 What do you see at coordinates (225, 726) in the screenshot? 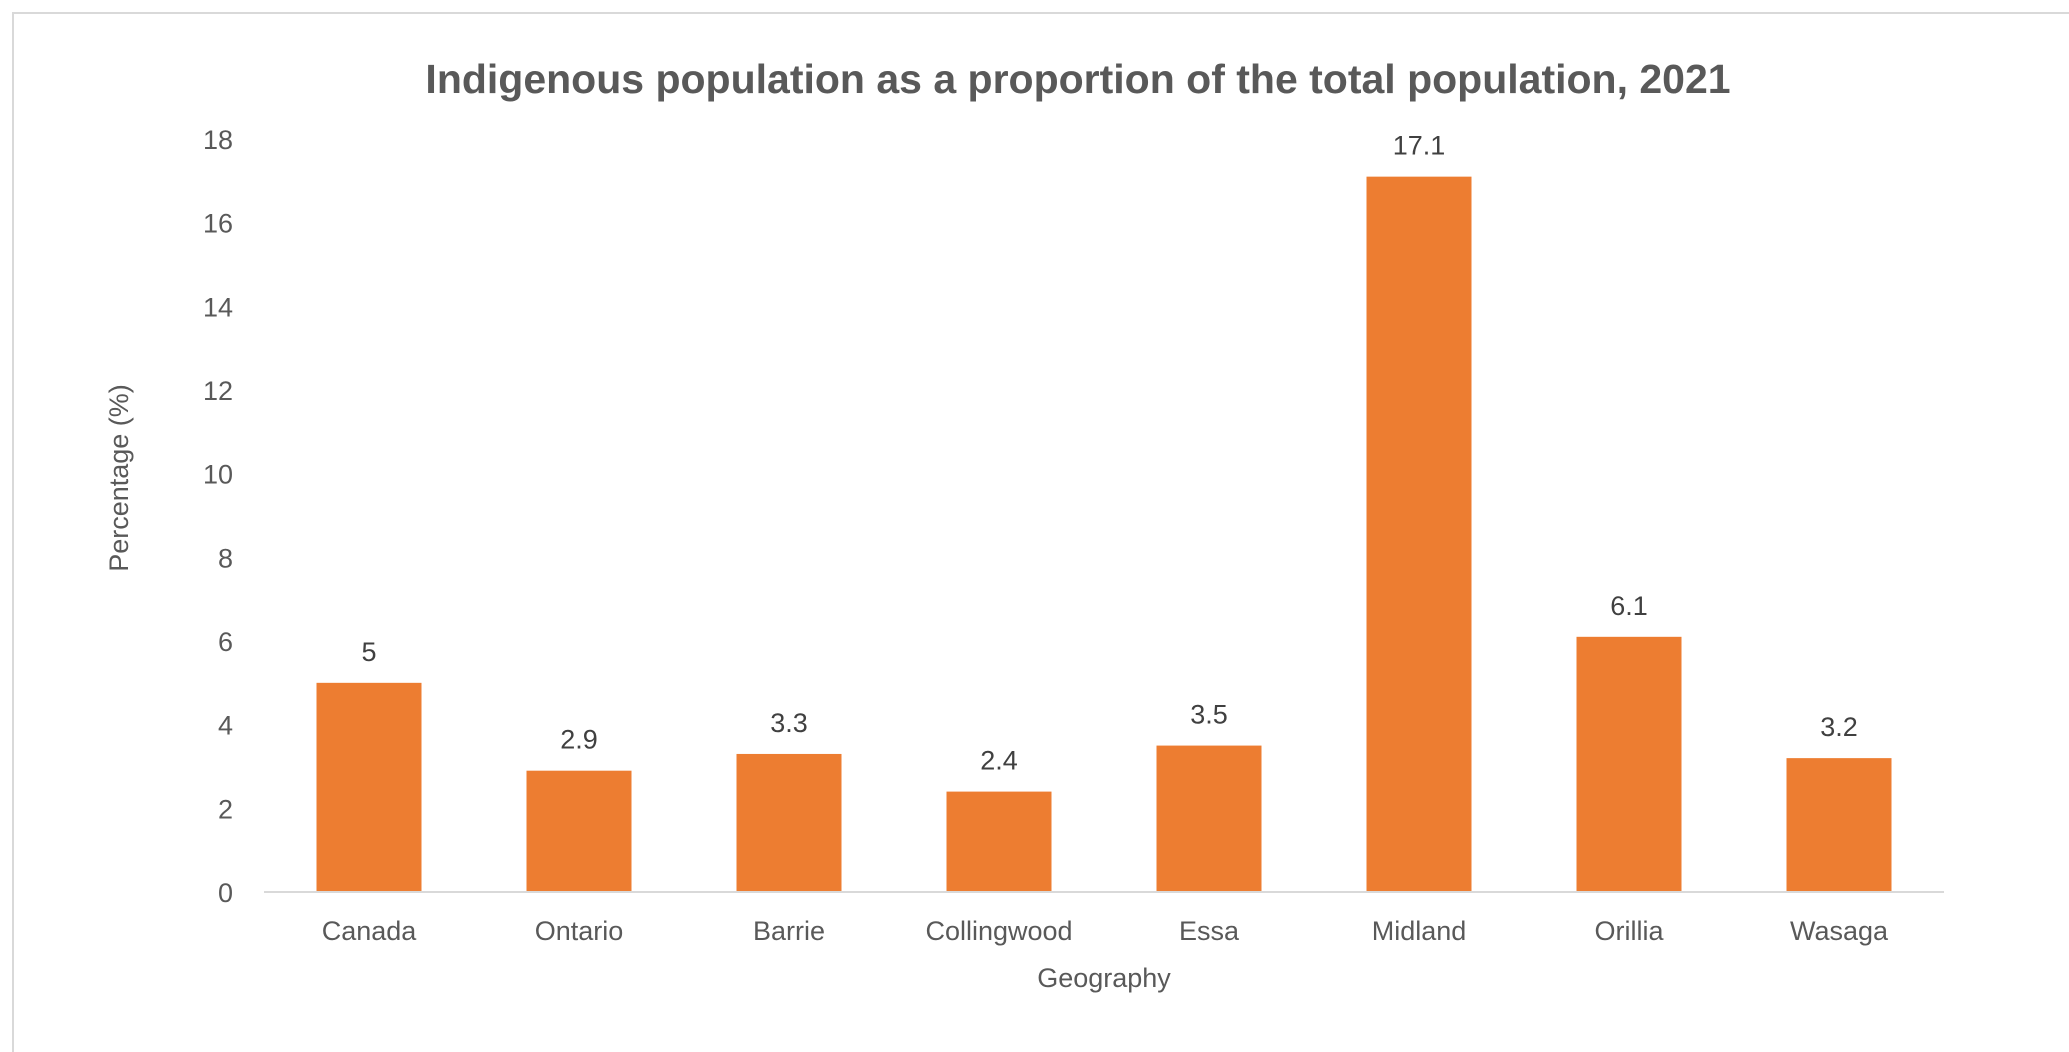
I see `y-tick-label: 4` at bounding box center [225, 726].